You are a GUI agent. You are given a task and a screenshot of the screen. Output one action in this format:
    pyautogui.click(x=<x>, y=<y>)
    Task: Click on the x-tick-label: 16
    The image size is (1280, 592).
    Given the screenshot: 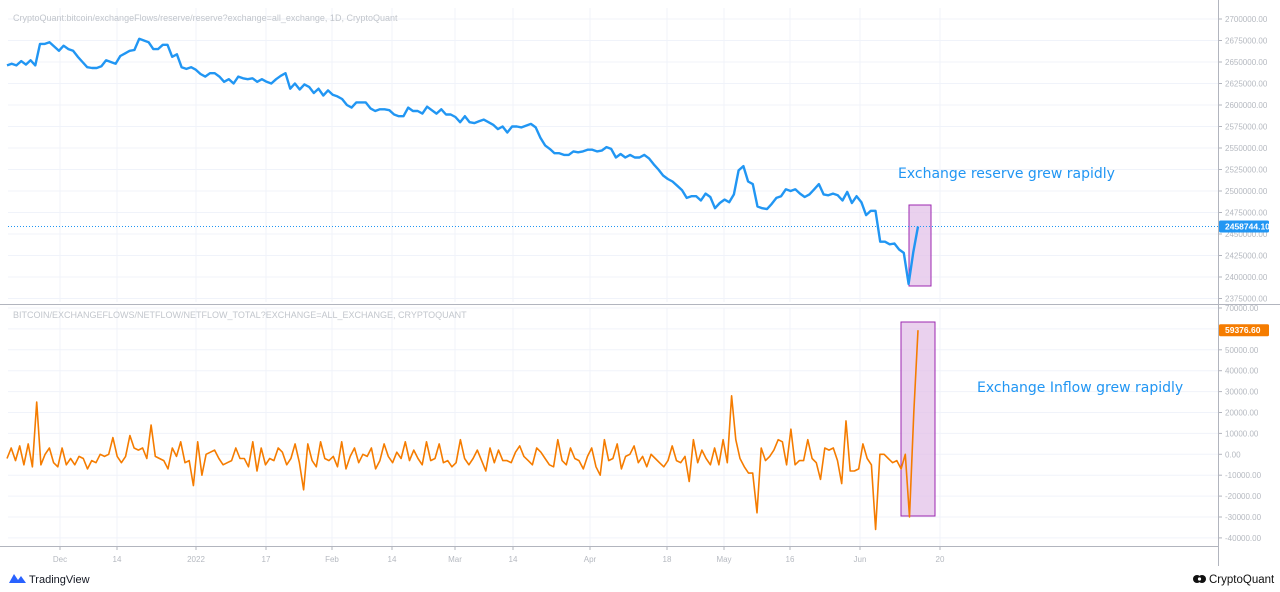 What is the action you would take?
    pyautogui.click(x=790, y=559)
    